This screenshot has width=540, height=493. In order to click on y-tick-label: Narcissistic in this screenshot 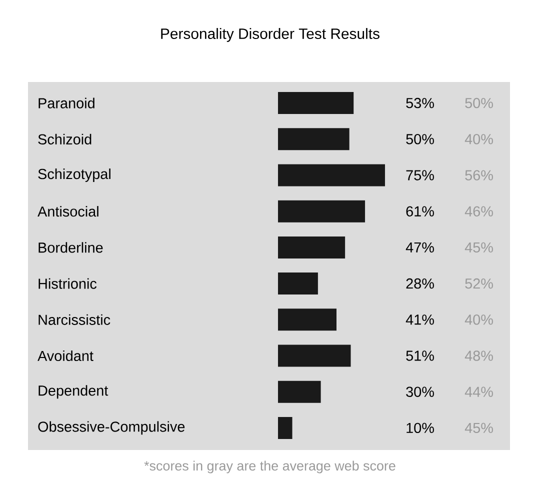, I will do `click(74, 319)`.